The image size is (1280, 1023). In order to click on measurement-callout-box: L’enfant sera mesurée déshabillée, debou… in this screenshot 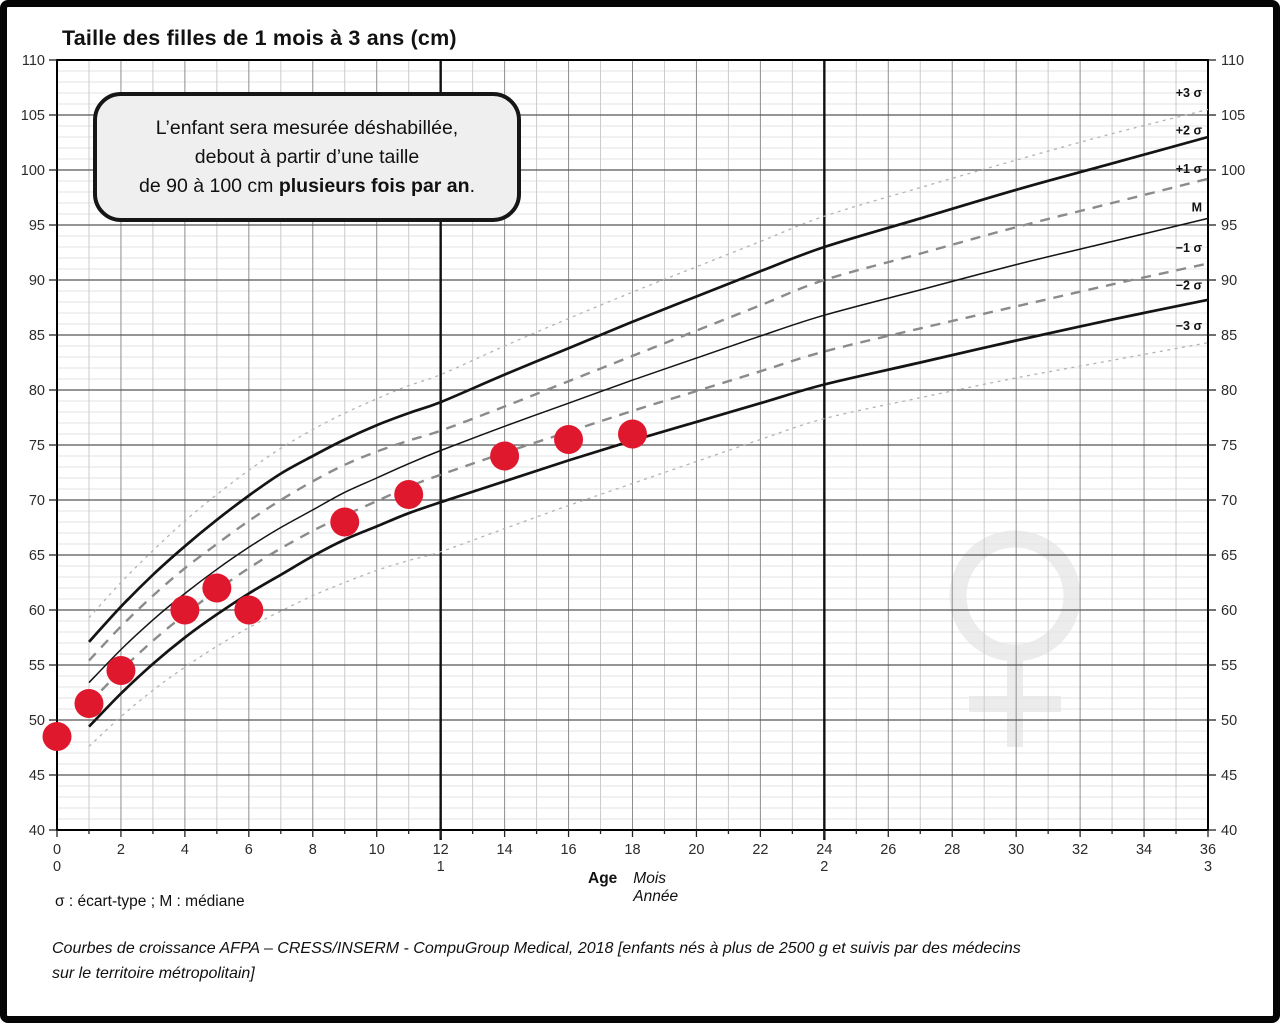, I will do `click(307, 157)`.